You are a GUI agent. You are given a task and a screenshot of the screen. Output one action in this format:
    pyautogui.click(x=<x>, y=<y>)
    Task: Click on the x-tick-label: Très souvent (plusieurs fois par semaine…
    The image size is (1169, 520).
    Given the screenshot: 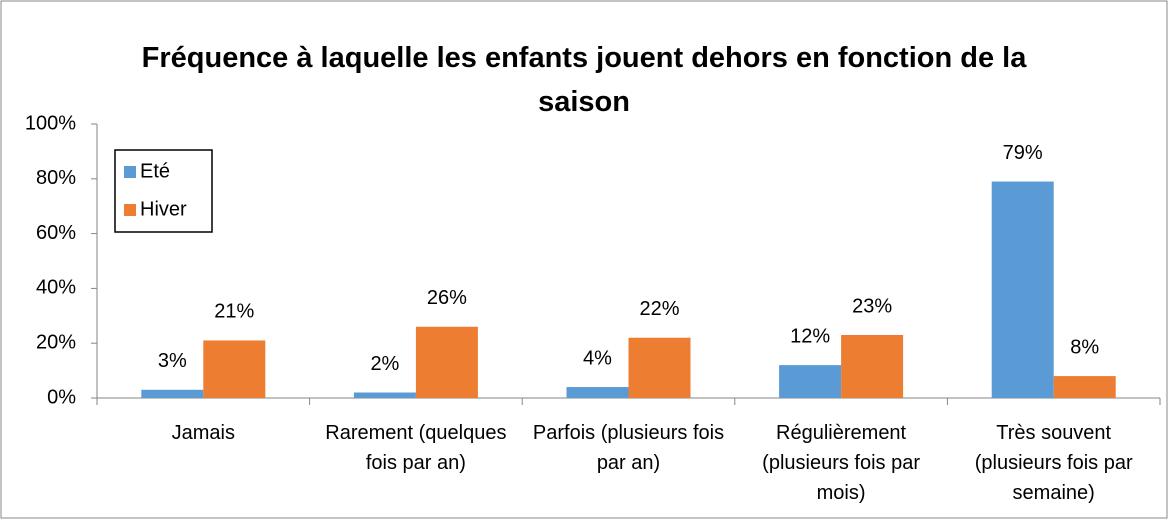 What is the action you would take?
    pyautogui.click(x=1053, y=463)
    